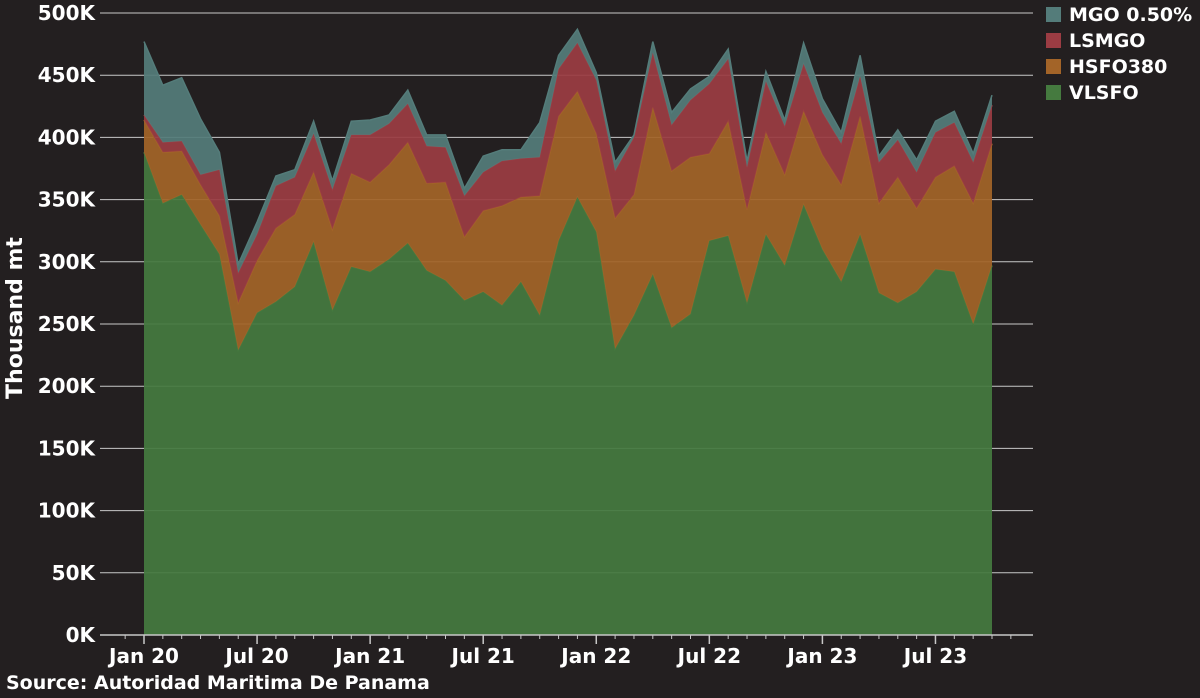 This screenshot has width=1200, height=698. What do you see at coordinates (934, 656) in the screenshot?
I see `x-tick-label: Jul 23` at bounding box center [934, 656].